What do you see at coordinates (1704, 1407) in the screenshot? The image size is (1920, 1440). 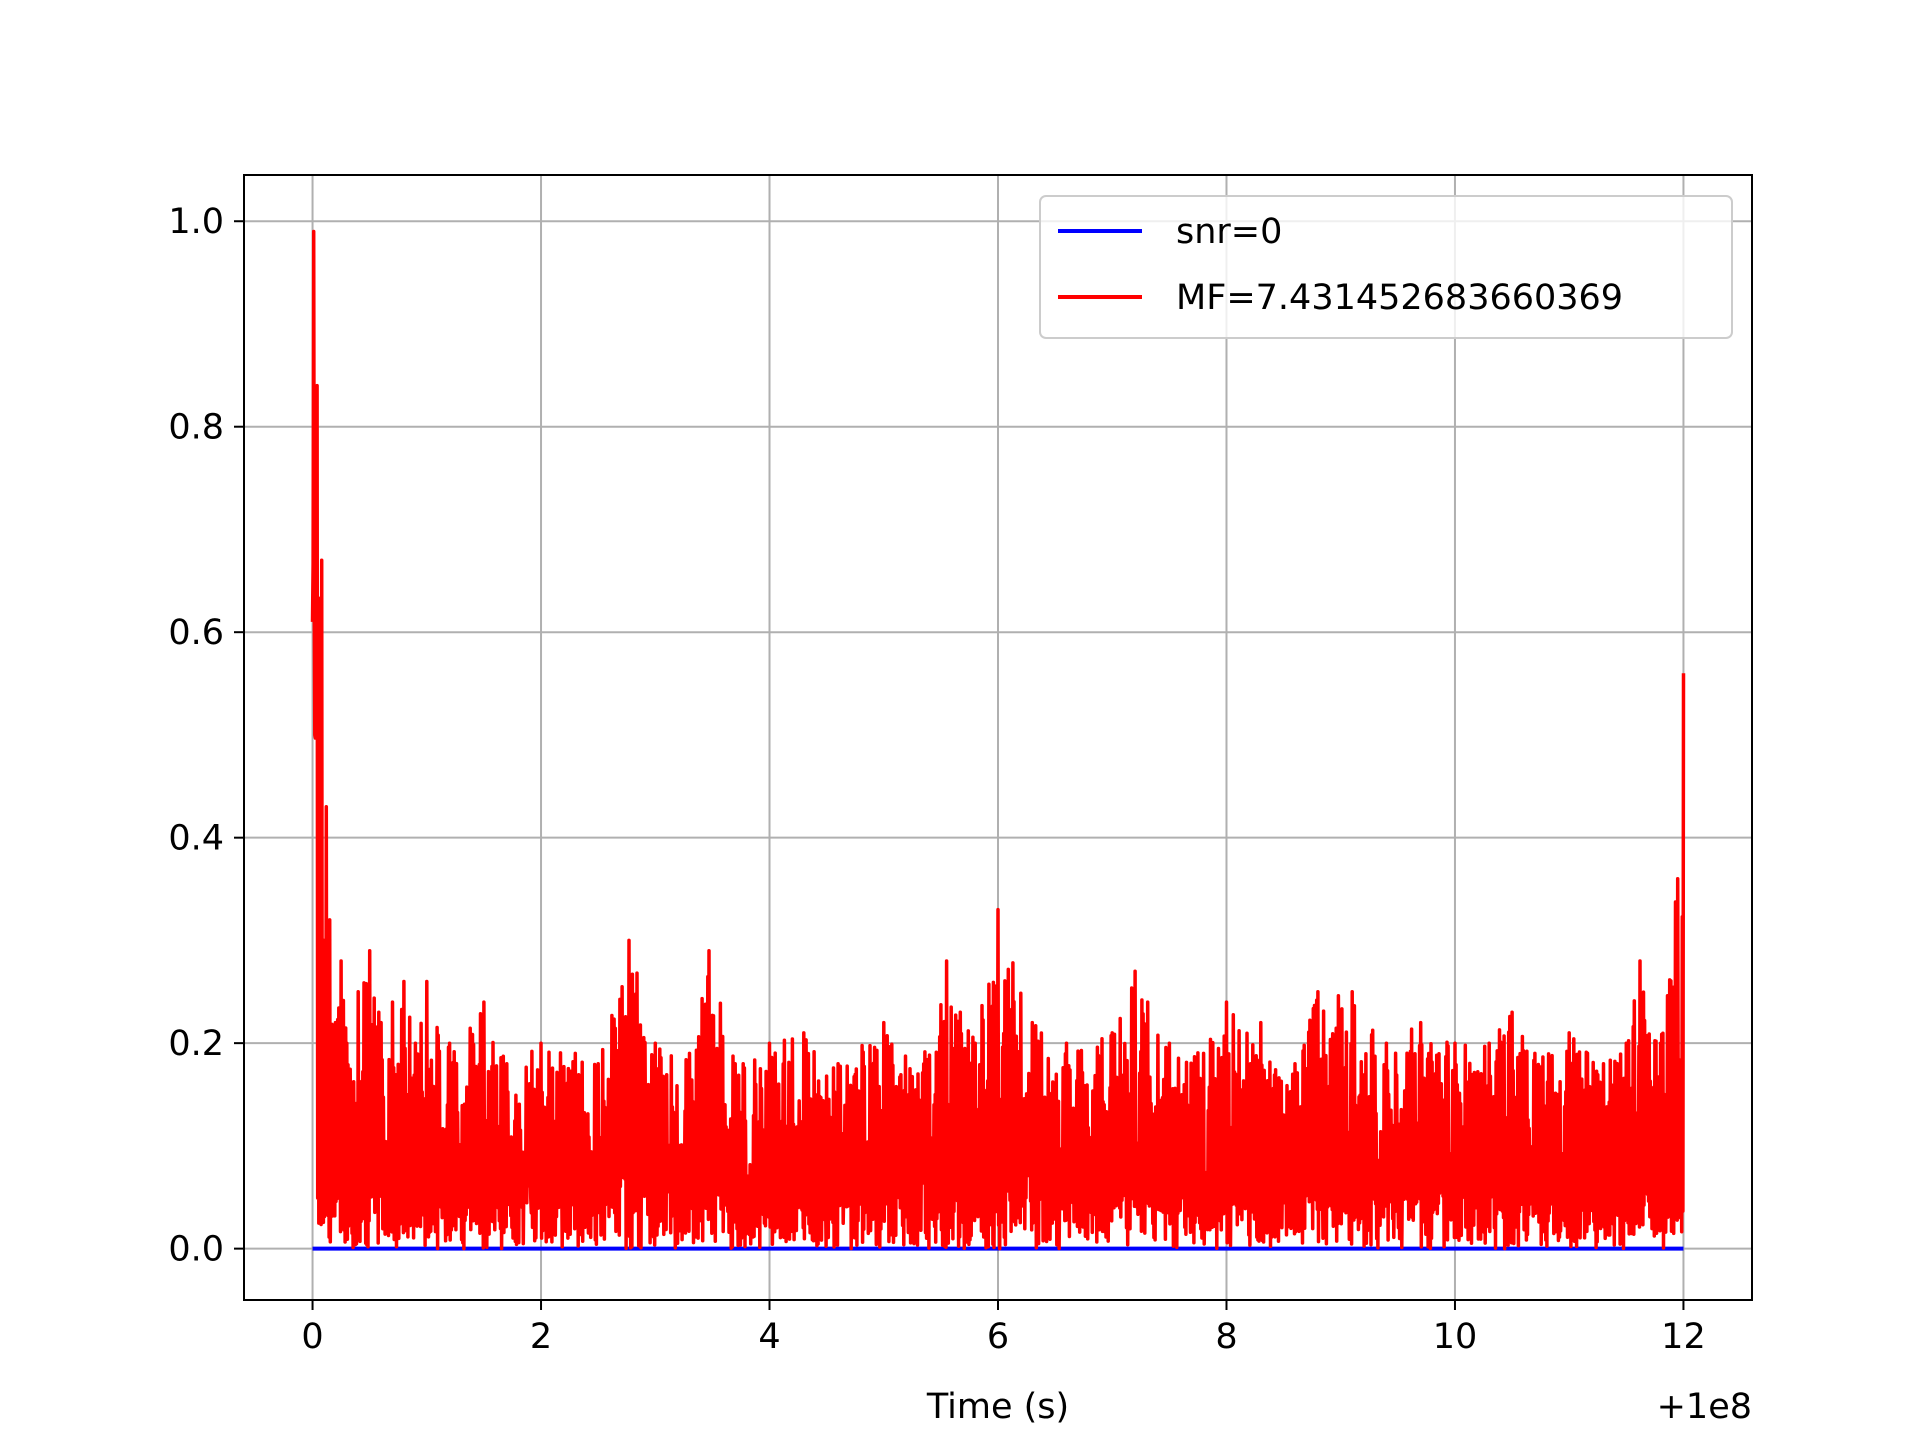 I see `x-offset-label: +1e8` at bounding box center [1704, 1407].